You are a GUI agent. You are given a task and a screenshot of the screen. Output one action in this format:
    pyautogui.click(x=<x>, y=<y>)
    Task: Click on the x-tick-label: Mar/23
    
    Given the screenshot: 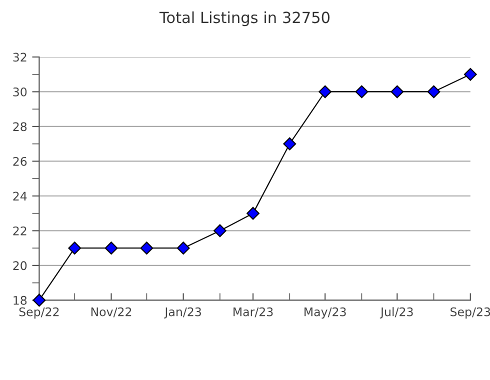 What is the action you would take?
    pyautogui.click(x=253, y=312)
    